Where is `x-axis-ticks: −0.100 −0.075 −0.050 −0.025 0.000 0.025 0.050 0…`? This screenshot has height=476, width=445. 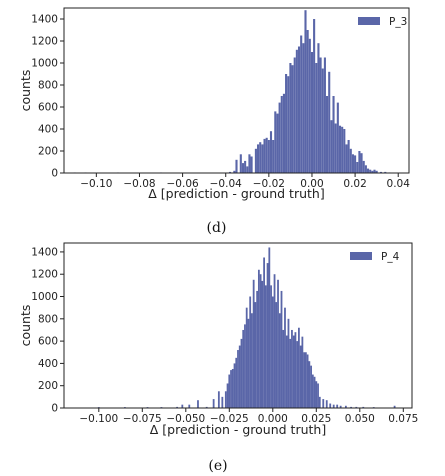 x-axis-ticks: −0.100 −0.075 −0.050 −0.025 0.000 0.025 0.050 0… is located at coordinates (248, 416).